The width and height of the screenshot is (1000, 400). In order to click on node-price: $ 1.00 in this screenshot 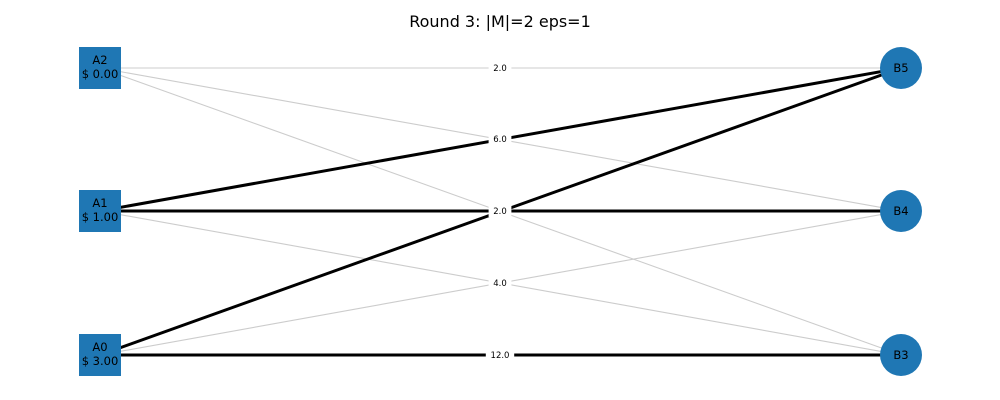, I will do `click(100, 217)`.